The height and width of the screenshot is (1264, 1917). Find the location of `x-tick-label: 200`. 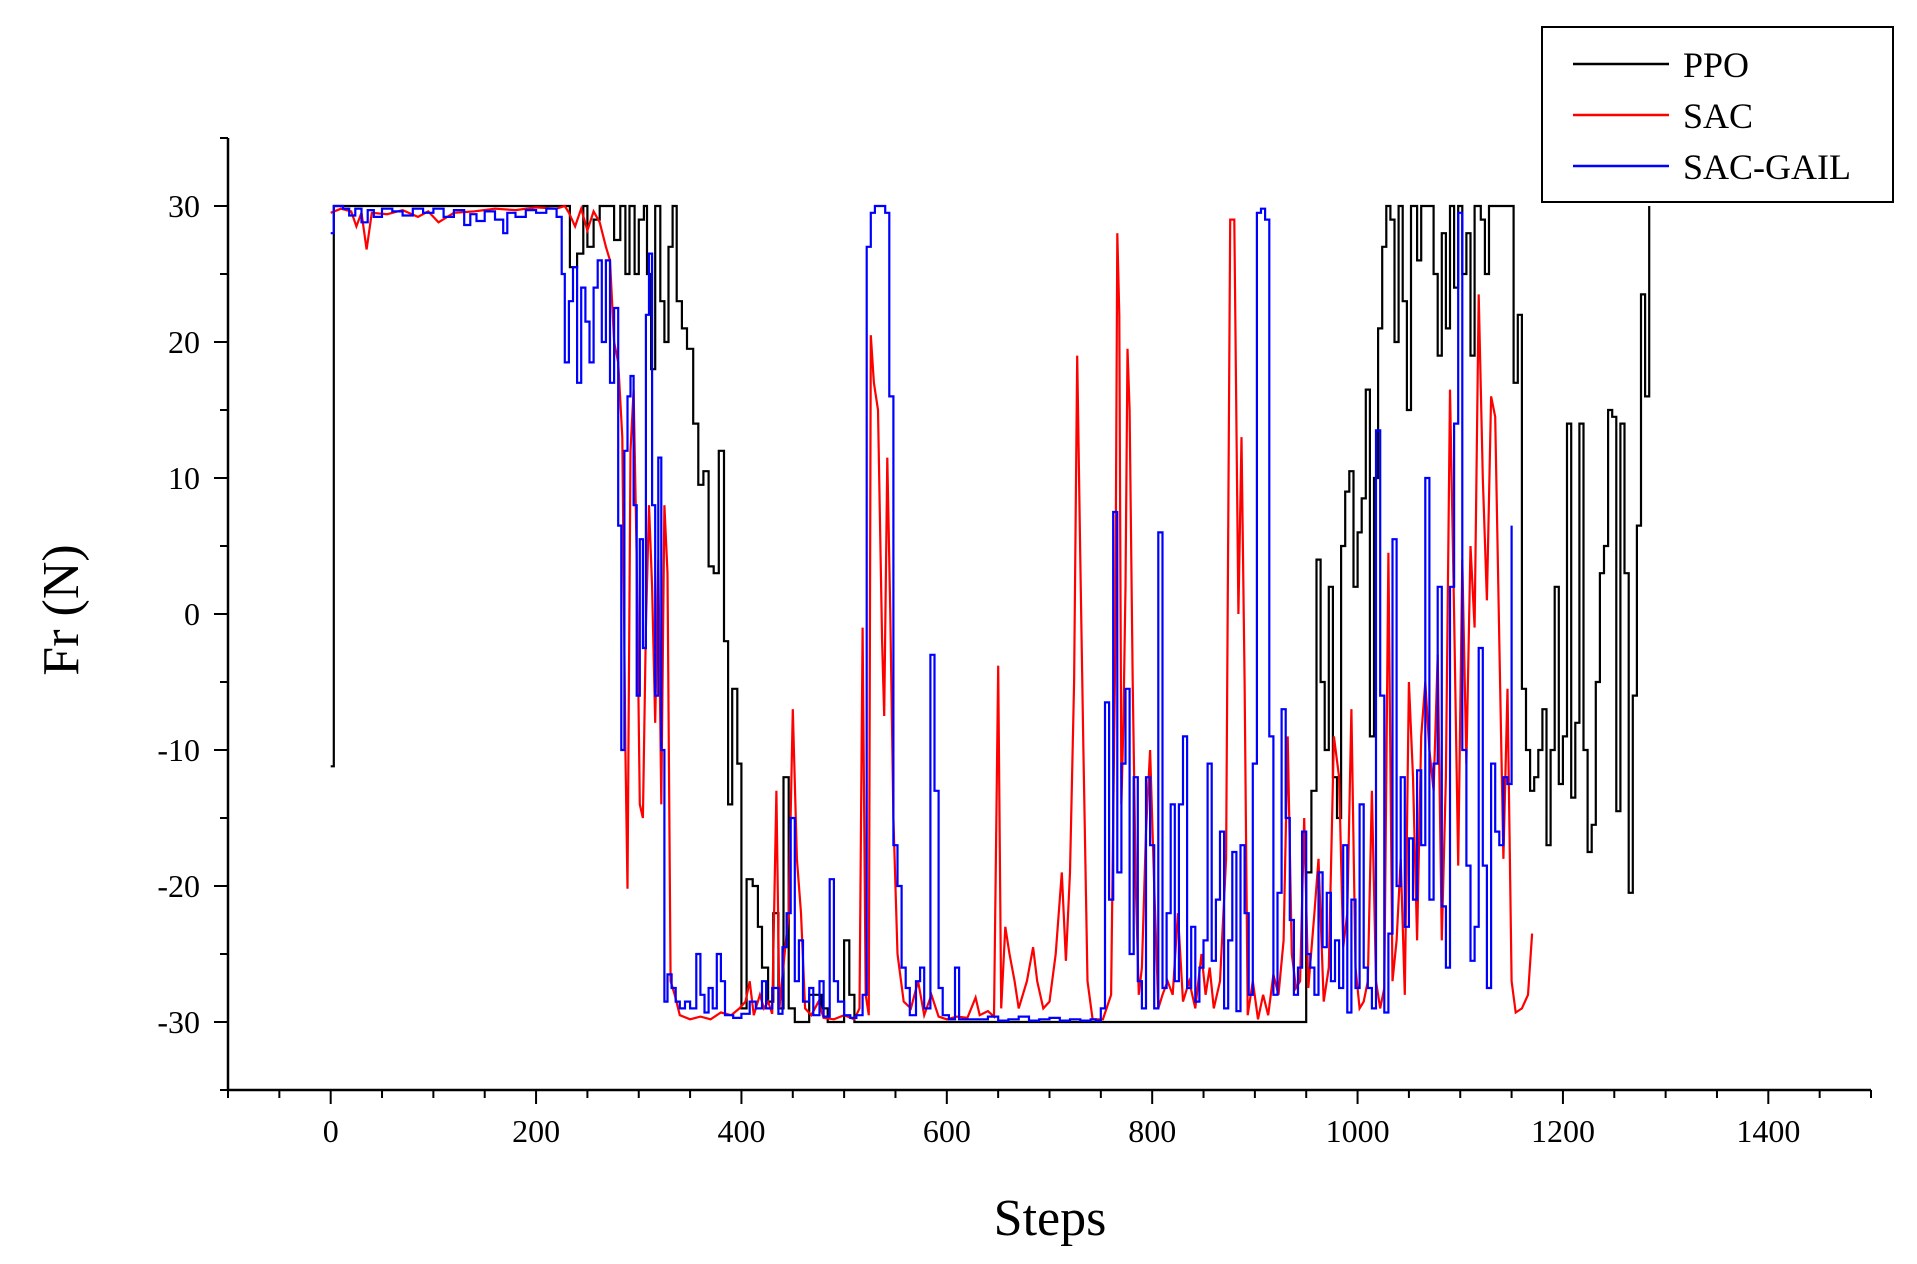

x-tick-label: 200 is located at coordinates (536, 1131).